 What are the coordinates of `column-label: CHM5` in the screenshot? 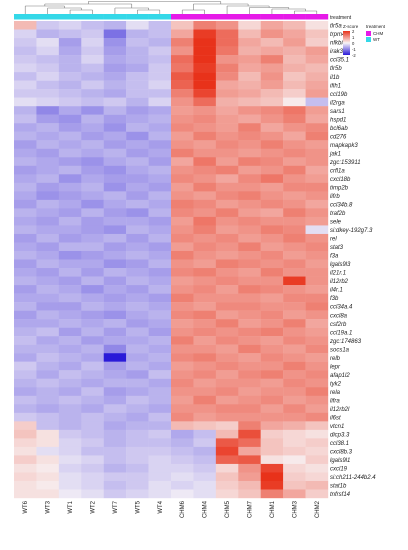 It's located at (228, 509).